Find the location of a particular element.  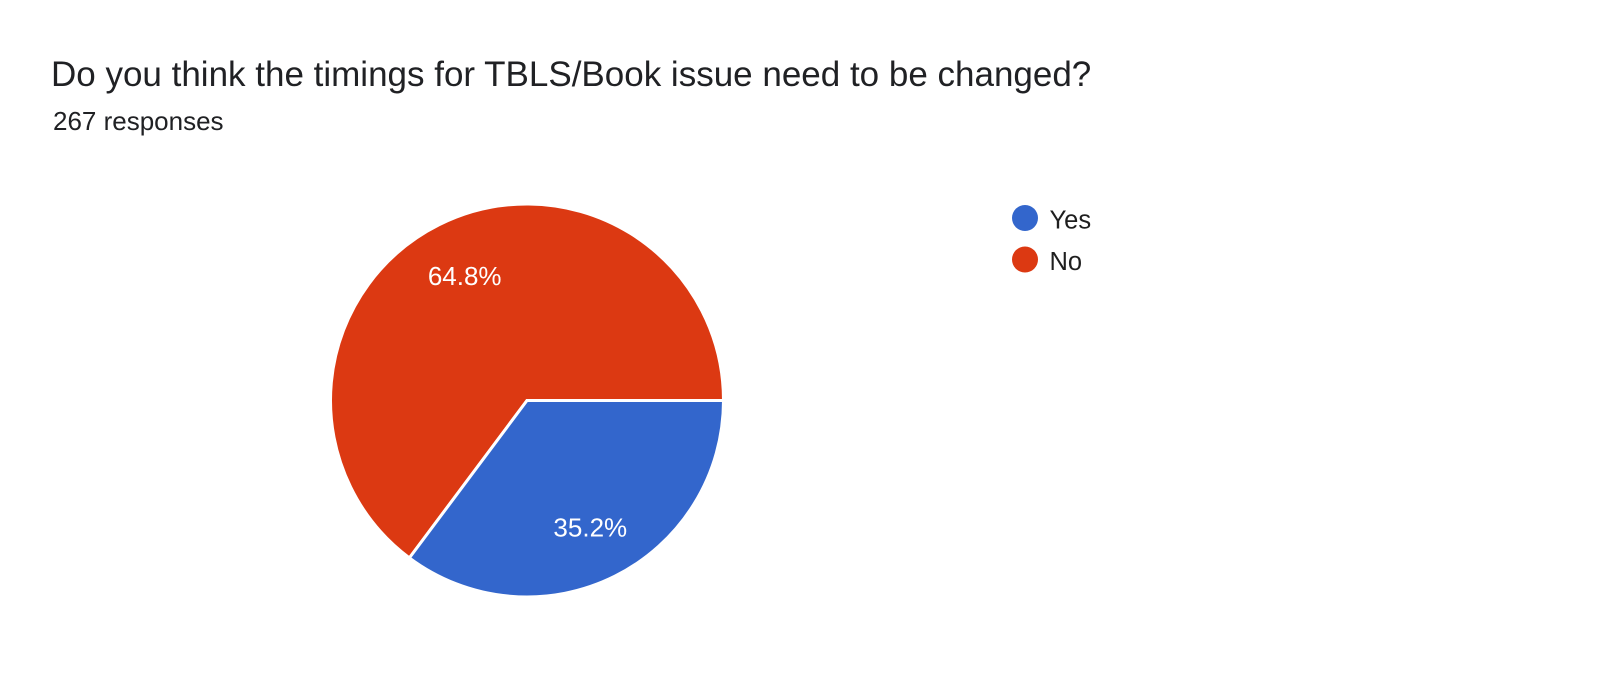

svg-text: Yes is located at coordinates (1071, 221).